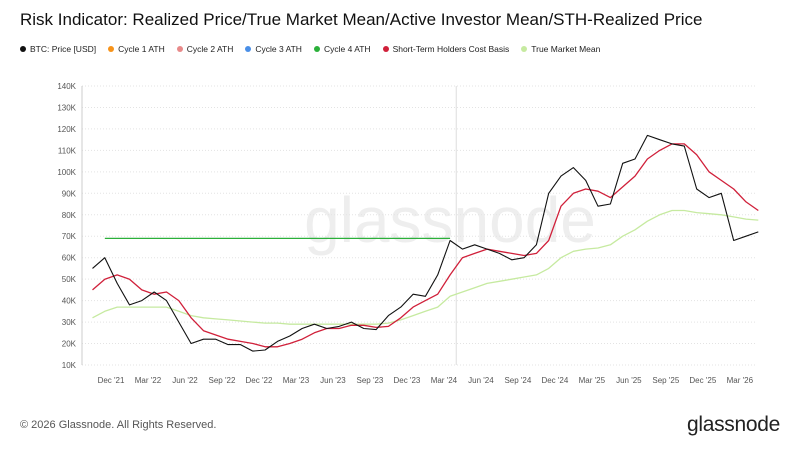  I want to click on legend-label: BTC: Price [USD], so click(63, 49).